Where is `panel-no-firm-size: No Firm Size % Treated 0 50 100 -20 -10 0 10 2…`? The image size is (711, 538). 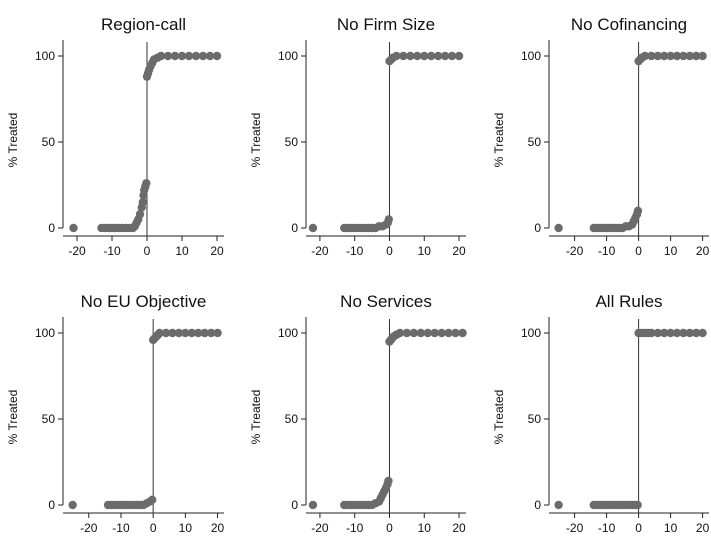
panel-no-firm-size: No Firm Size % Treated 0 50 100 -20 -10 0 10 2… is located at coordinates (357, 136).